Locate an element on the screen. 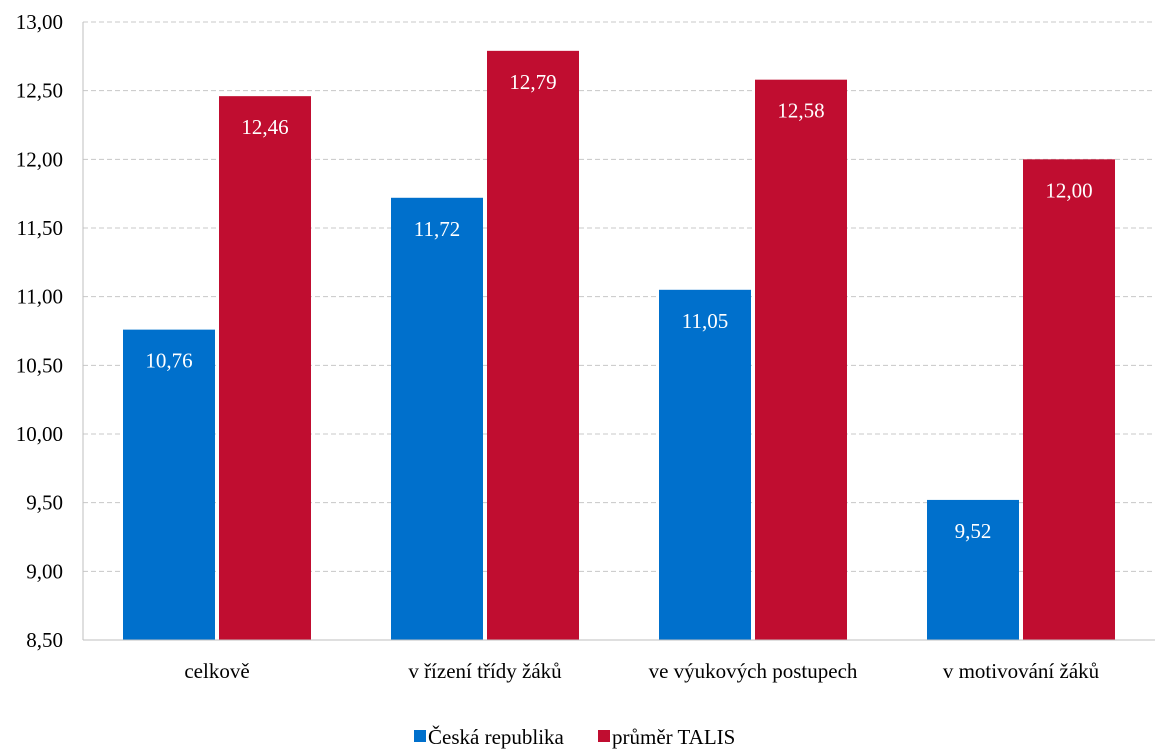  data-label: 12,58 is located at coordinates (800, 111).